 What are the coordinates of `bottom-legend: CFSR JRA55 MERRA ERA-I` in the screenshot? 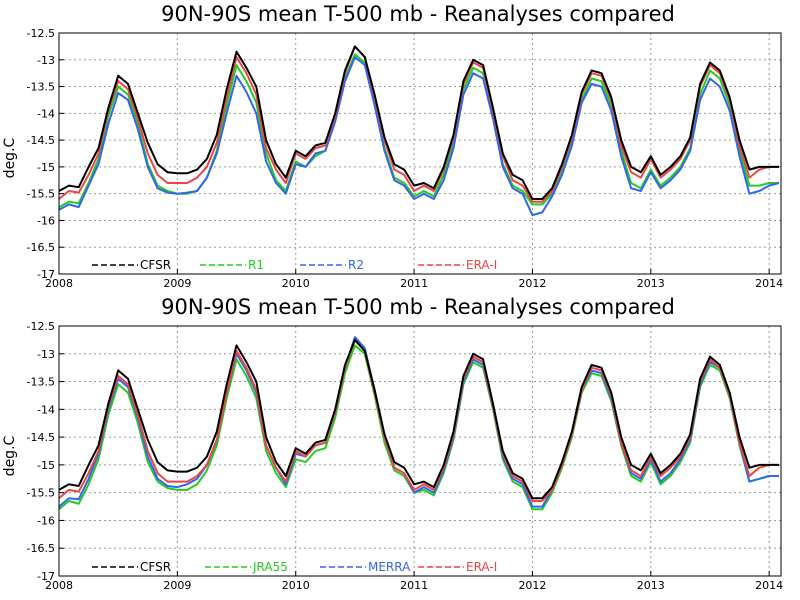 It's located at (294, 567).